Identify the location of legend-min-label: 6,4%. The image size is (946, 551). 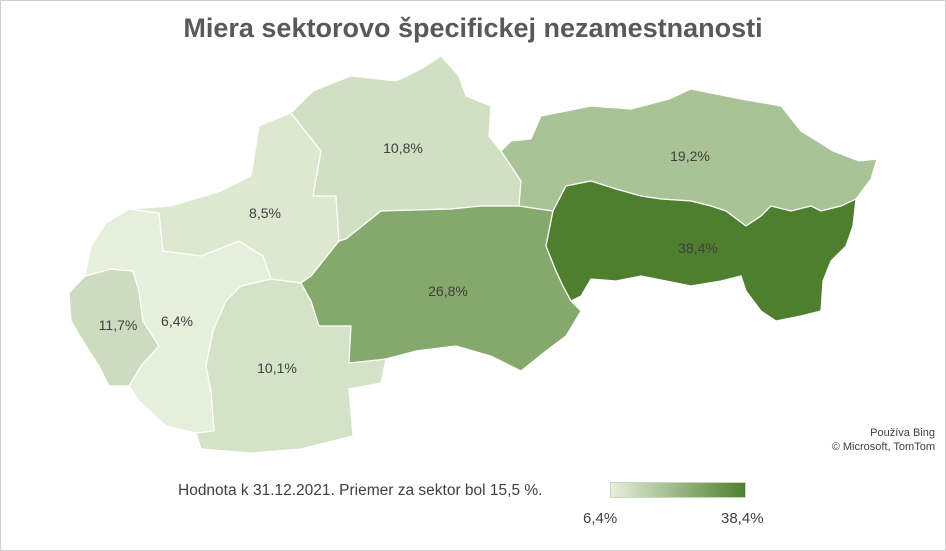
(600, 518).